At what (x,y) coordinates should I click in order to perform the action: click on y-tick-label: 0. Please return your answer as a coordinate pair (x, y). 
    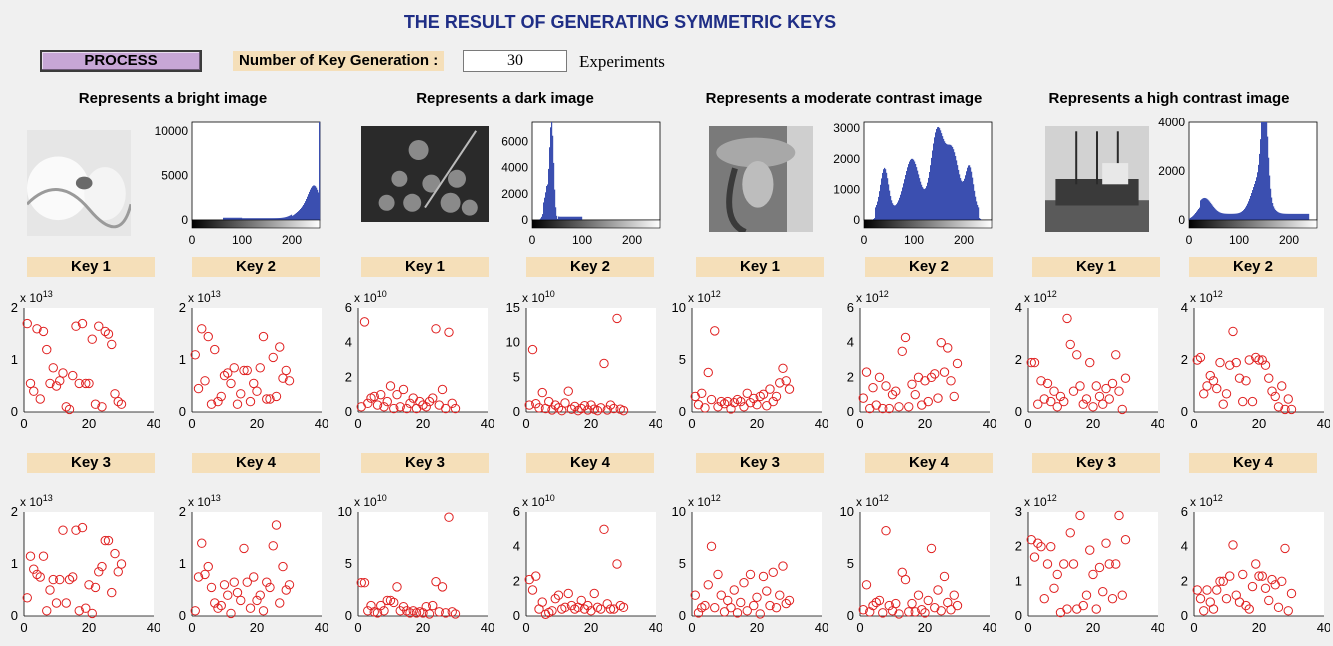
    Looking at the image, I should click on (182, 411).